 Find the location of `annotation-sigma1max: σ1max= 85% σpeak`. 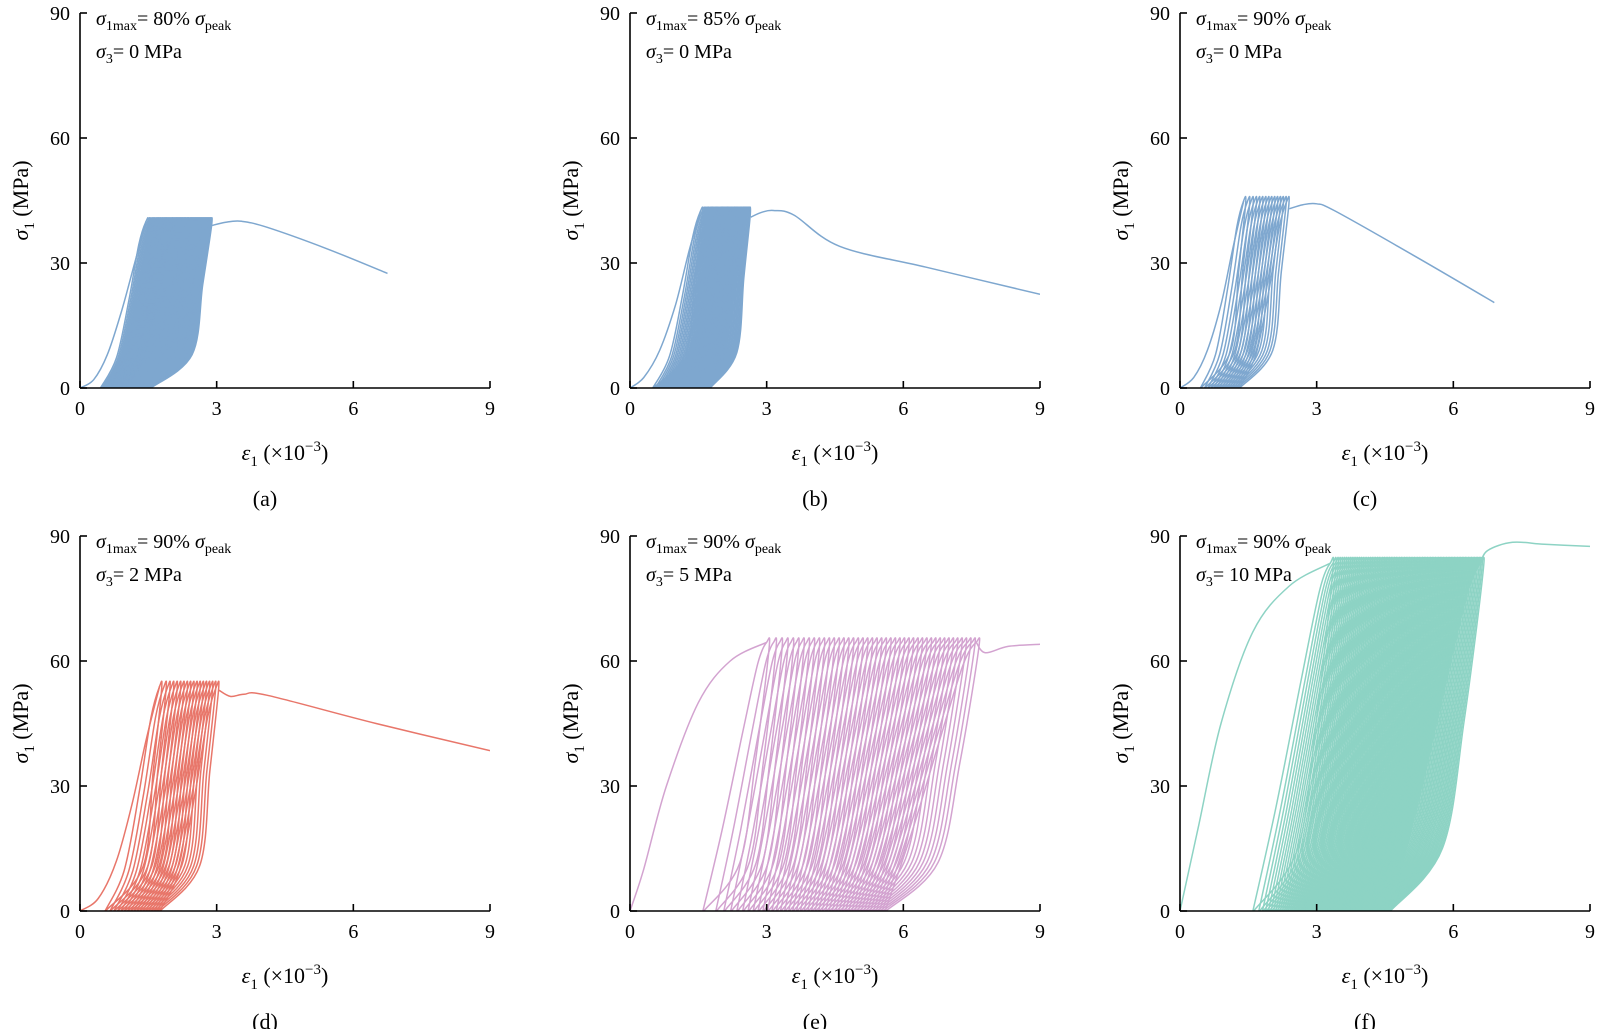

annotation-sigma1max: σ1max= 85% σpeak is located at coordinates (713, 21).